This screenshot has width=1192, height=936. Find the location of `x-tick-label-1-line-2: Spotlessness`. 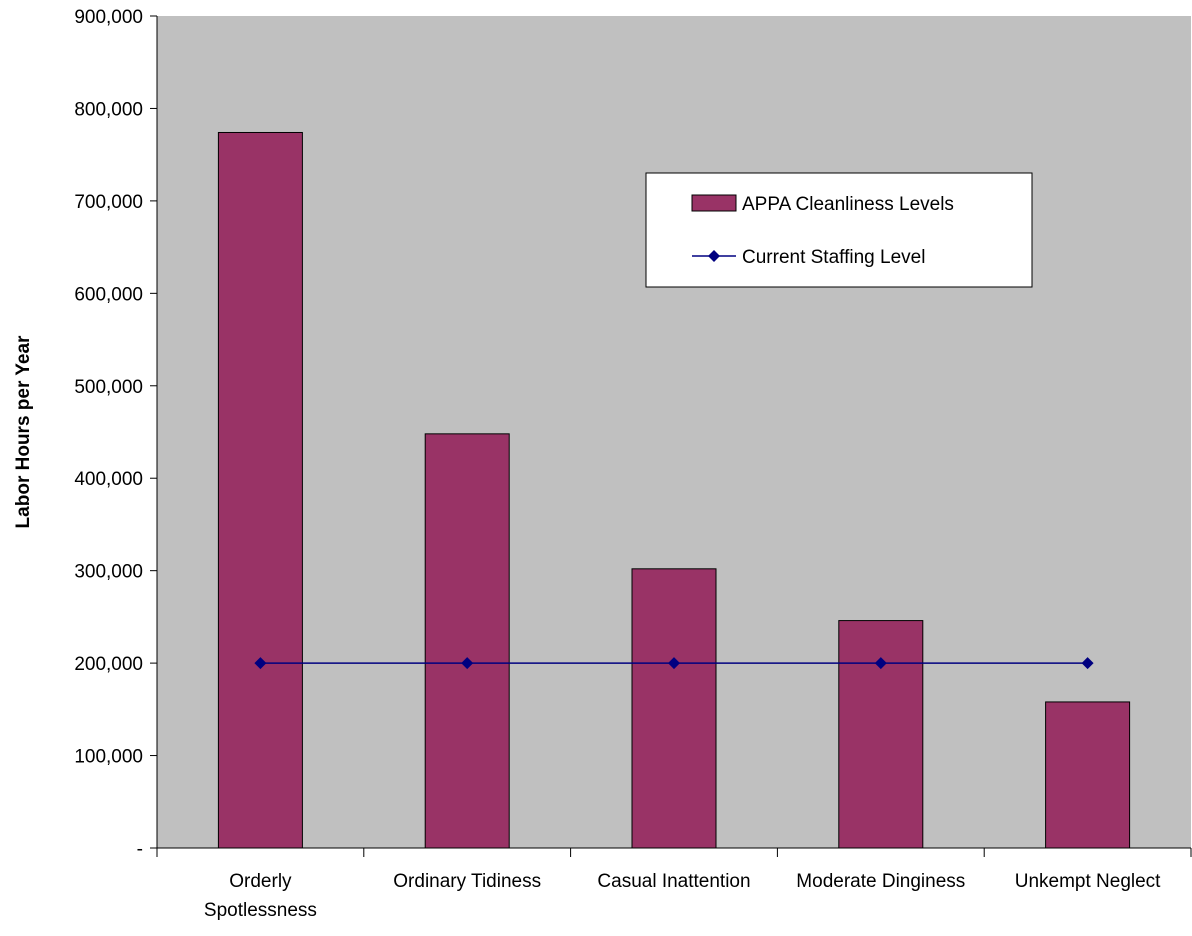

x-tick-label-1-line-2: Spotlessness is located at coordinates (260, 910).